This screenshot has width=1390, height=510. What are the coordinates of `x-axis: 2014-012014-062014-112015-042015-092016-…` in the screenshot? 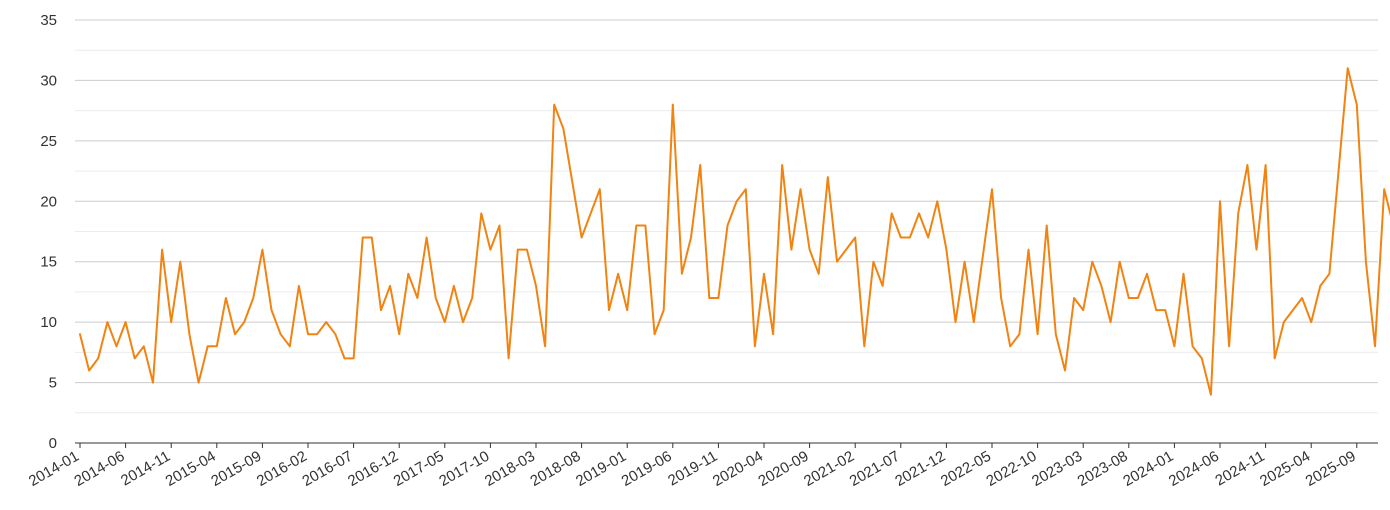 It's located at (702, 466).